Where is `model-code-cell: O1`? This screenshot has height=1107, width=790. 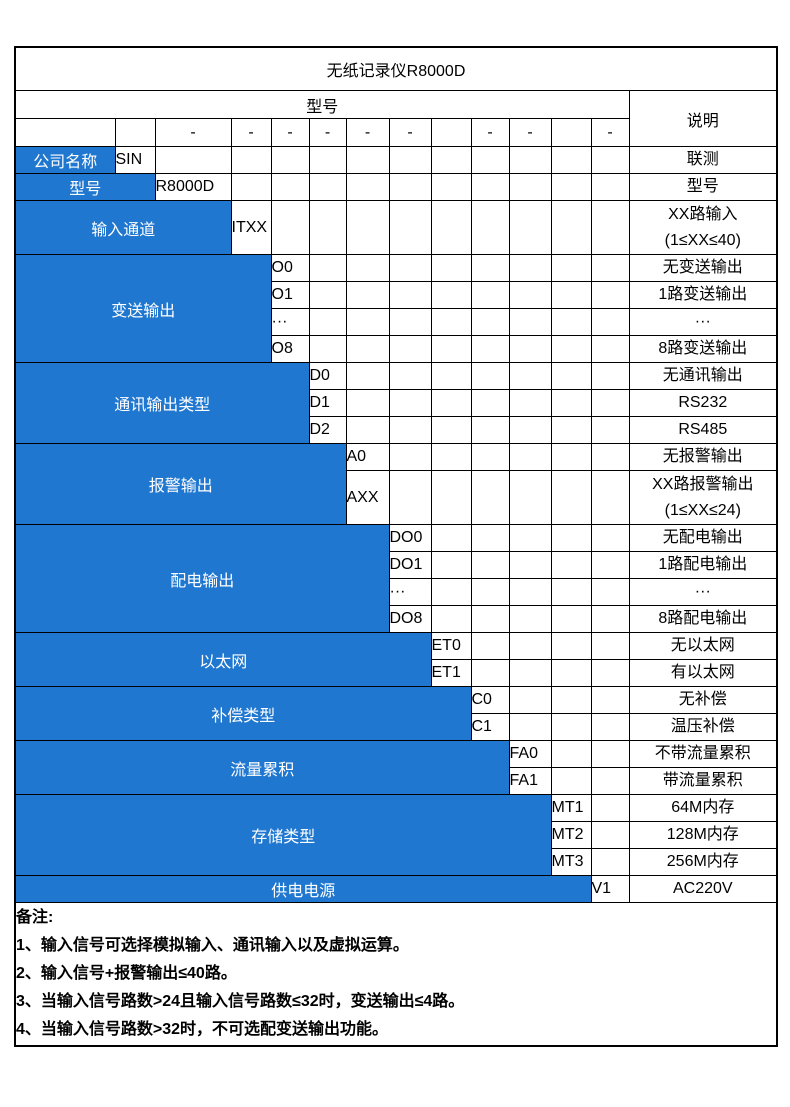
model-code-cell: O1 is located at coordinates (290, 295).